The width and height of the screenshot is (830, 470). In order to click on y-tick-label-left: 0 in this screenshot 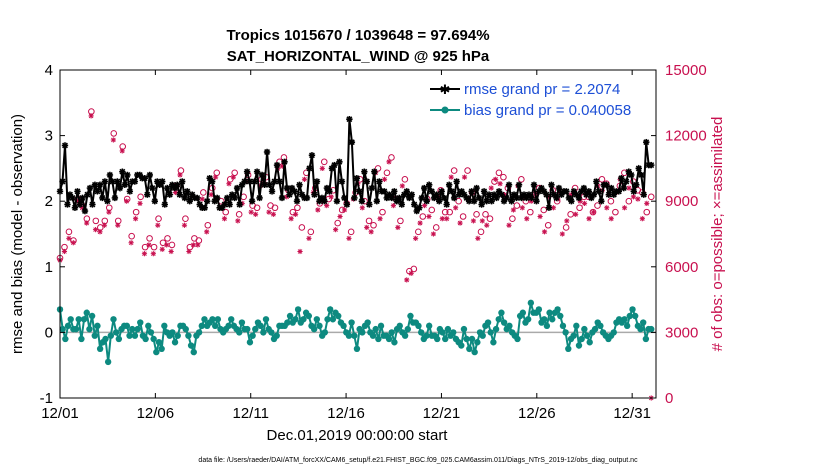, I will do `click(49, 332)`.